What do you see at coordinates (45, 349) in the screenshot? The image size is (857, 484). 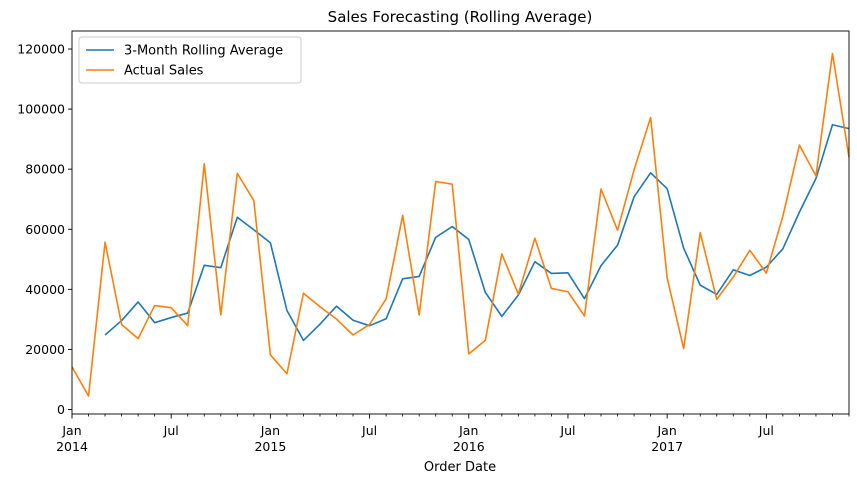 I see `y-tick-label: 20000` at bounding box center [45, 349].